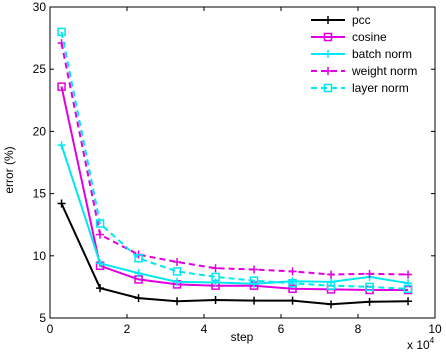  What do you see at coordinates (435, 329) in the screenshot?
I see `x-tick-label: 10` at bounding box center [435, 329].